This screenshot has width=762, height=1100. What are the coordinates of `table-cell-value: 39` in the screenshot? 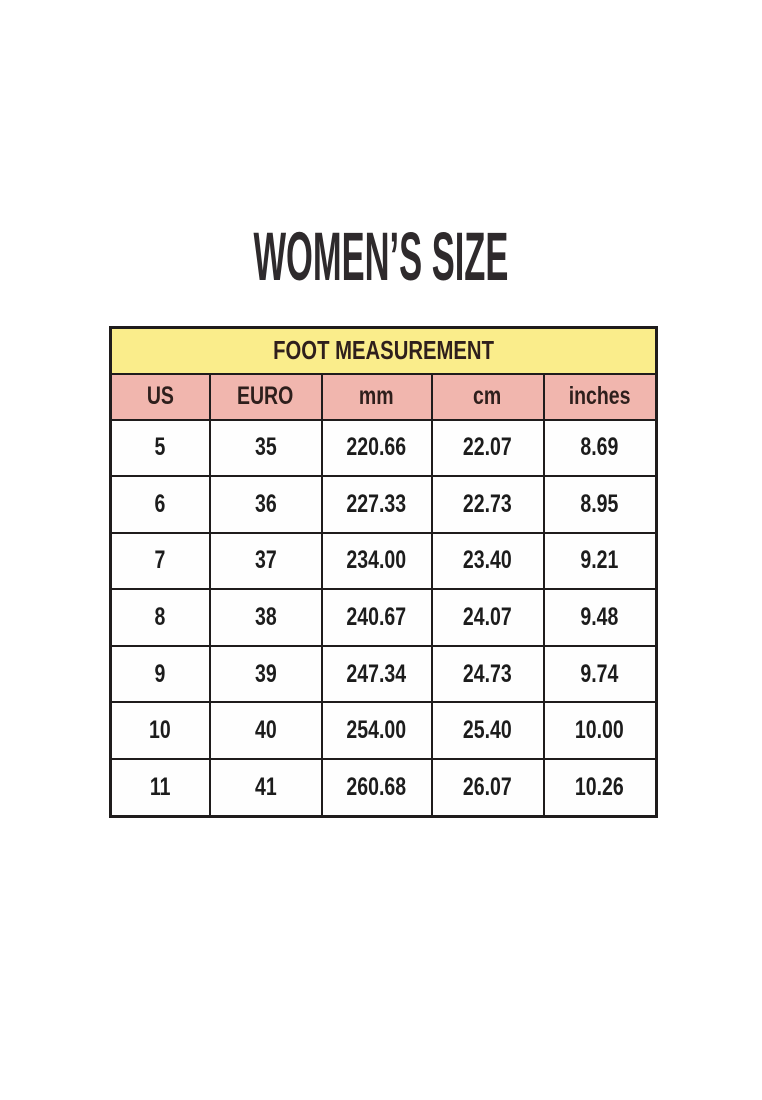 It's located at (265, 673).